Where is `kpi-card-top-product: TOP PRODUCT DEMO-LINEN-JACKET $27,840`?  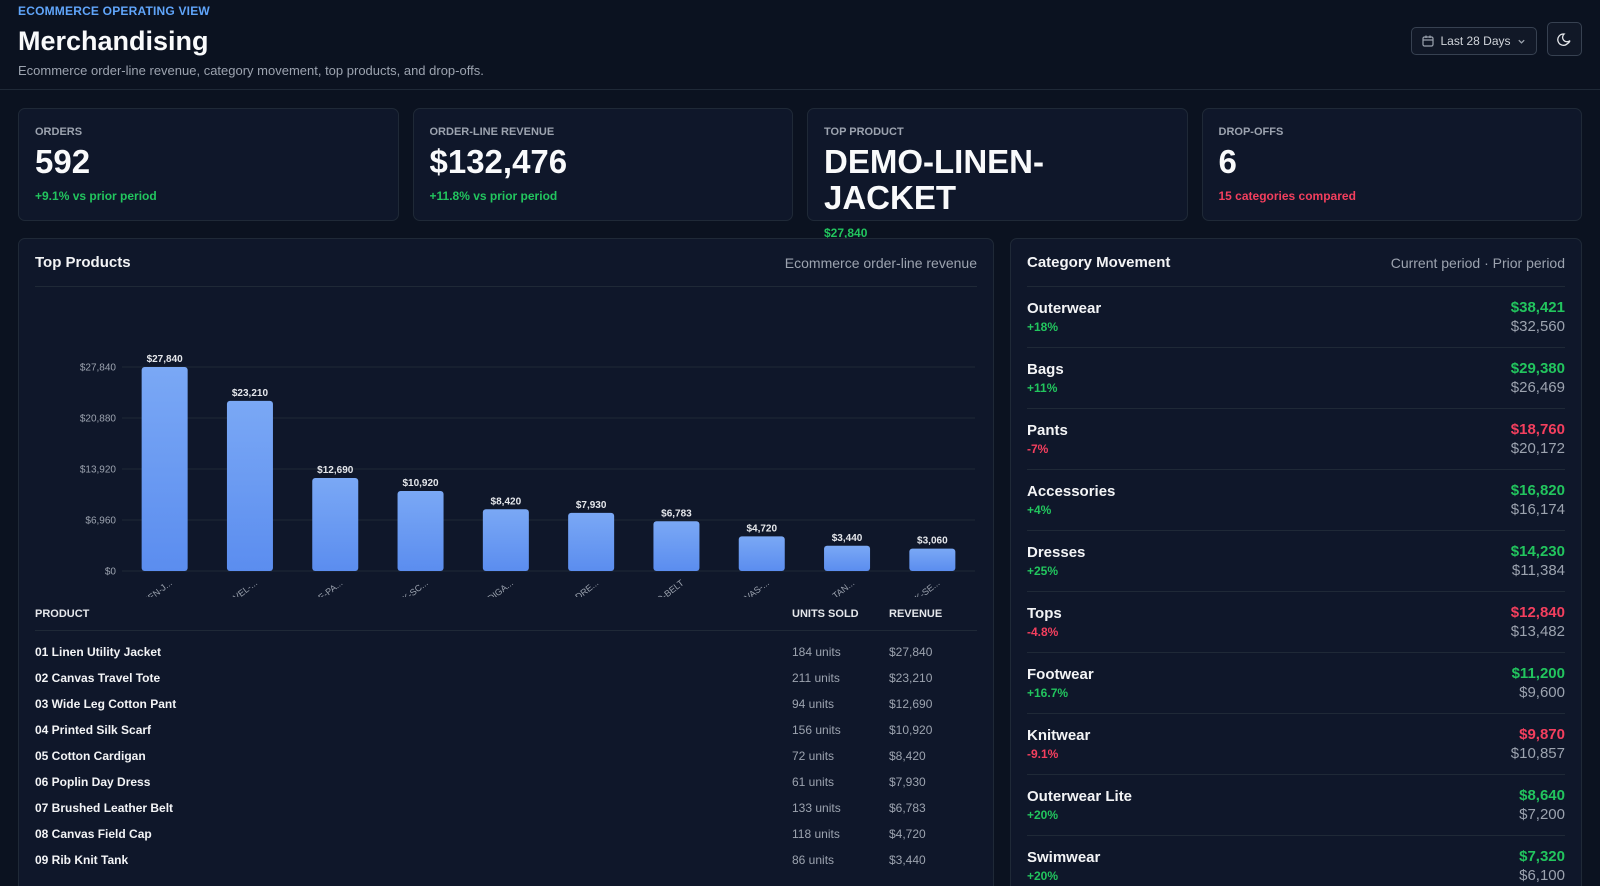
kpi-card-top-product: TOP PRODUCT DEMO-LINEN-JACKET $27,840 is located at coordinates (997, 174).